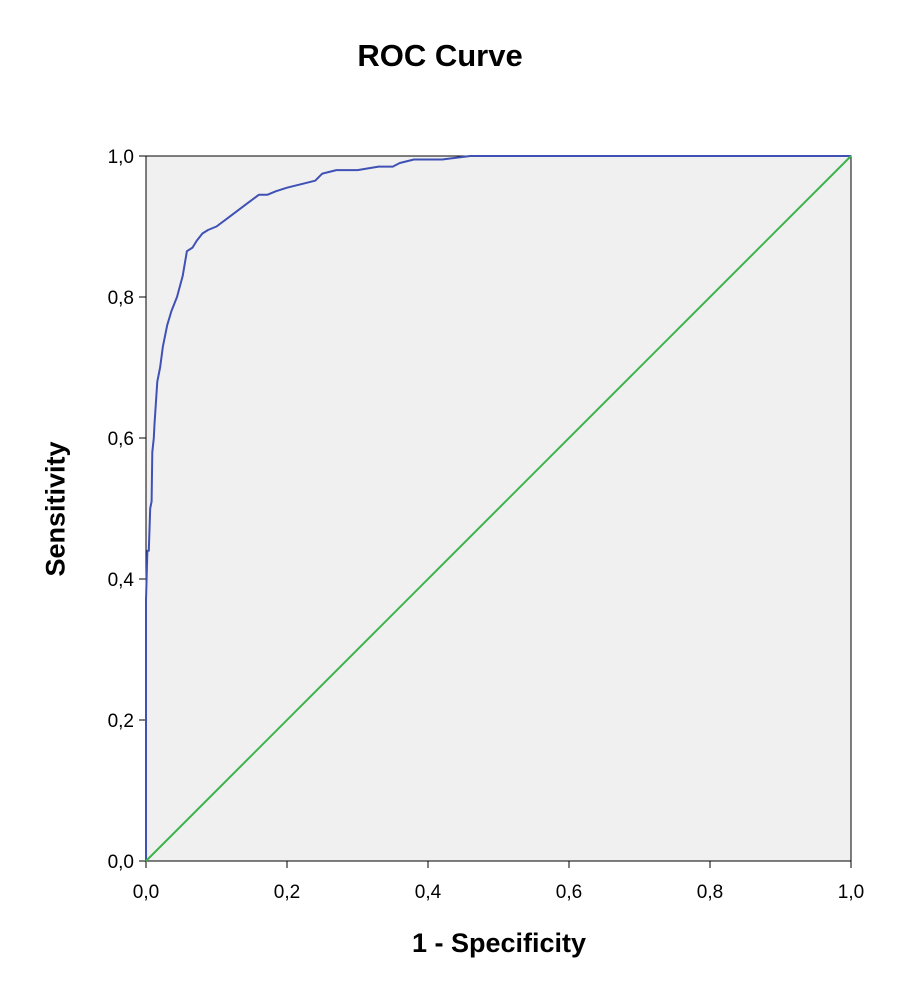 This screenshot has height=986, width=900. I want to click on y-tick-label: 0,8, so click(121, 298).